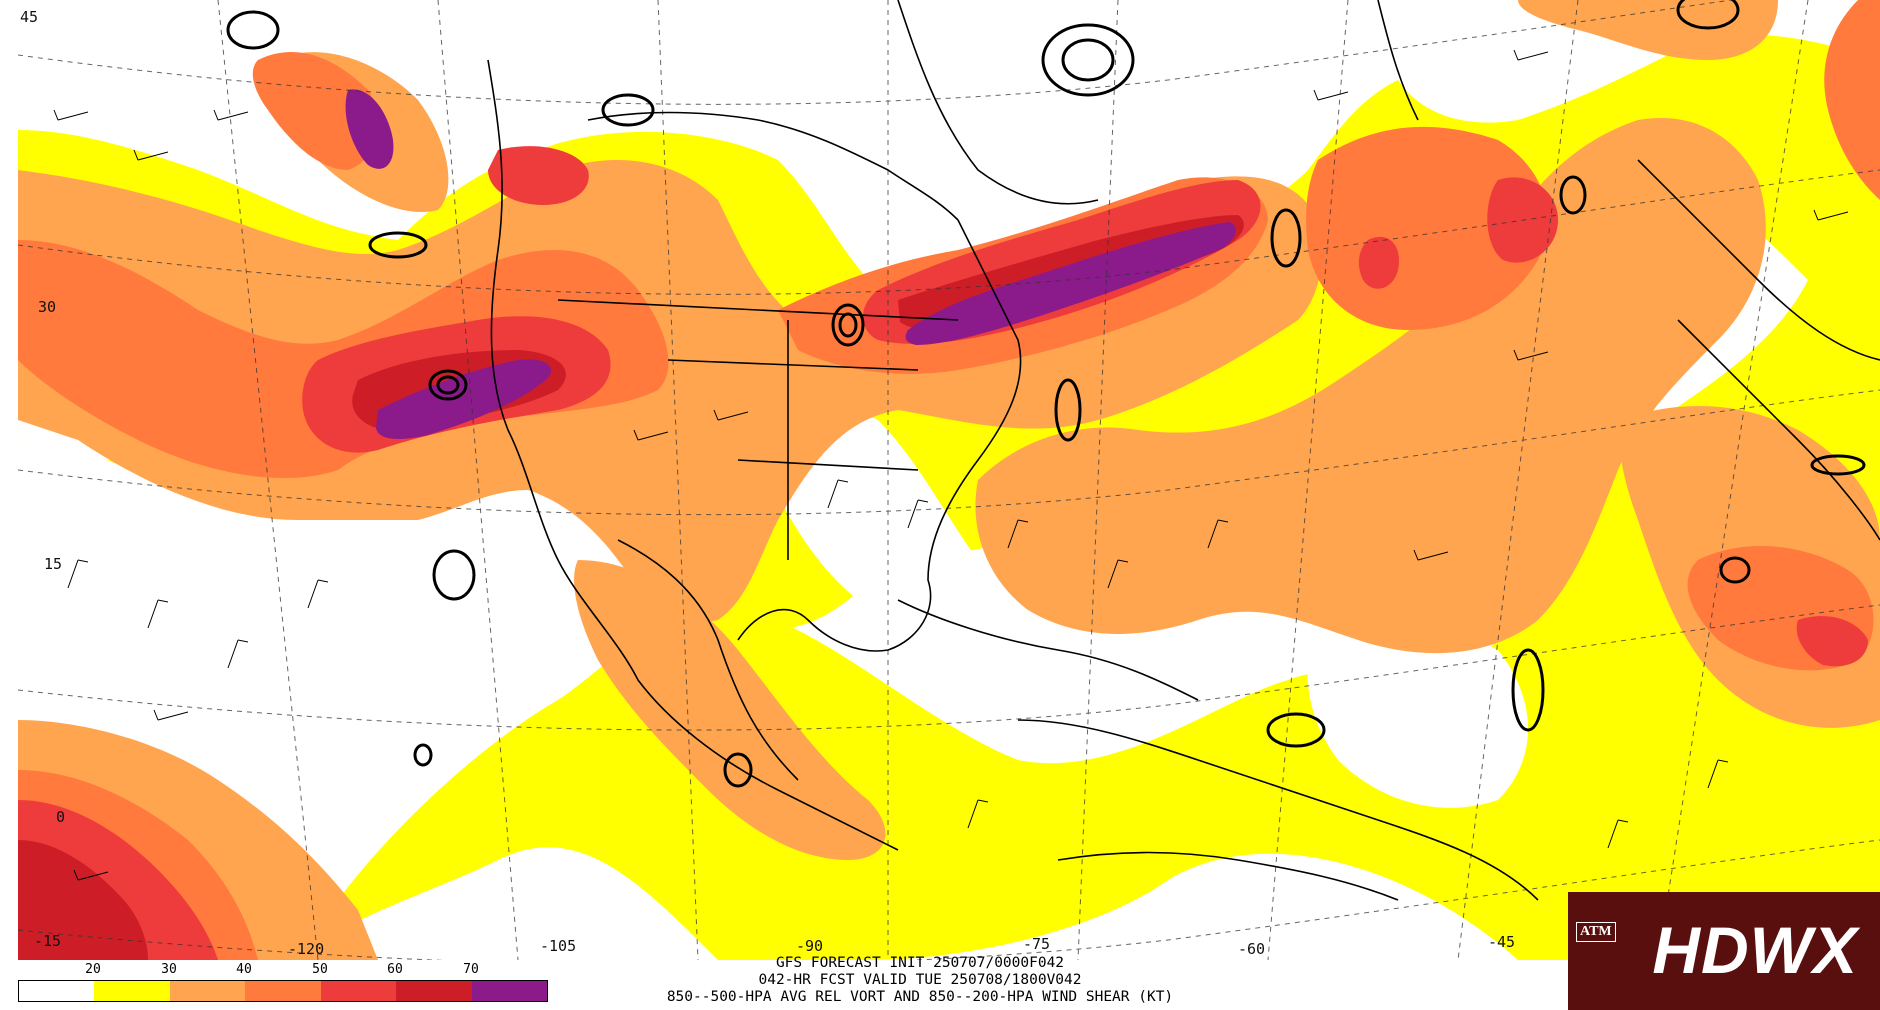  Describe the element at coordinates (306, 949) in the screenshot. I see `lon-label: -120` at that location.